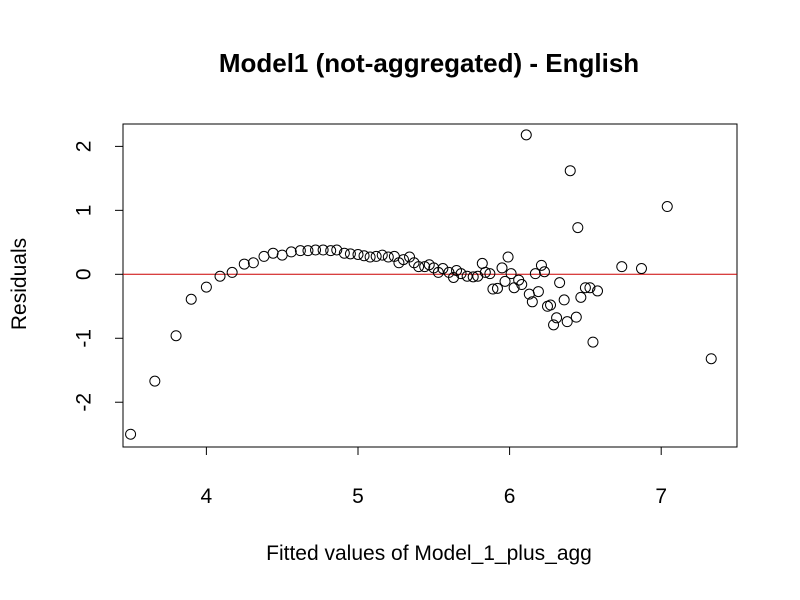 This screenshot has height=600, width=800. I want to click on chart-title: Model1 (not-aggregated) - English, so click(429, 63).